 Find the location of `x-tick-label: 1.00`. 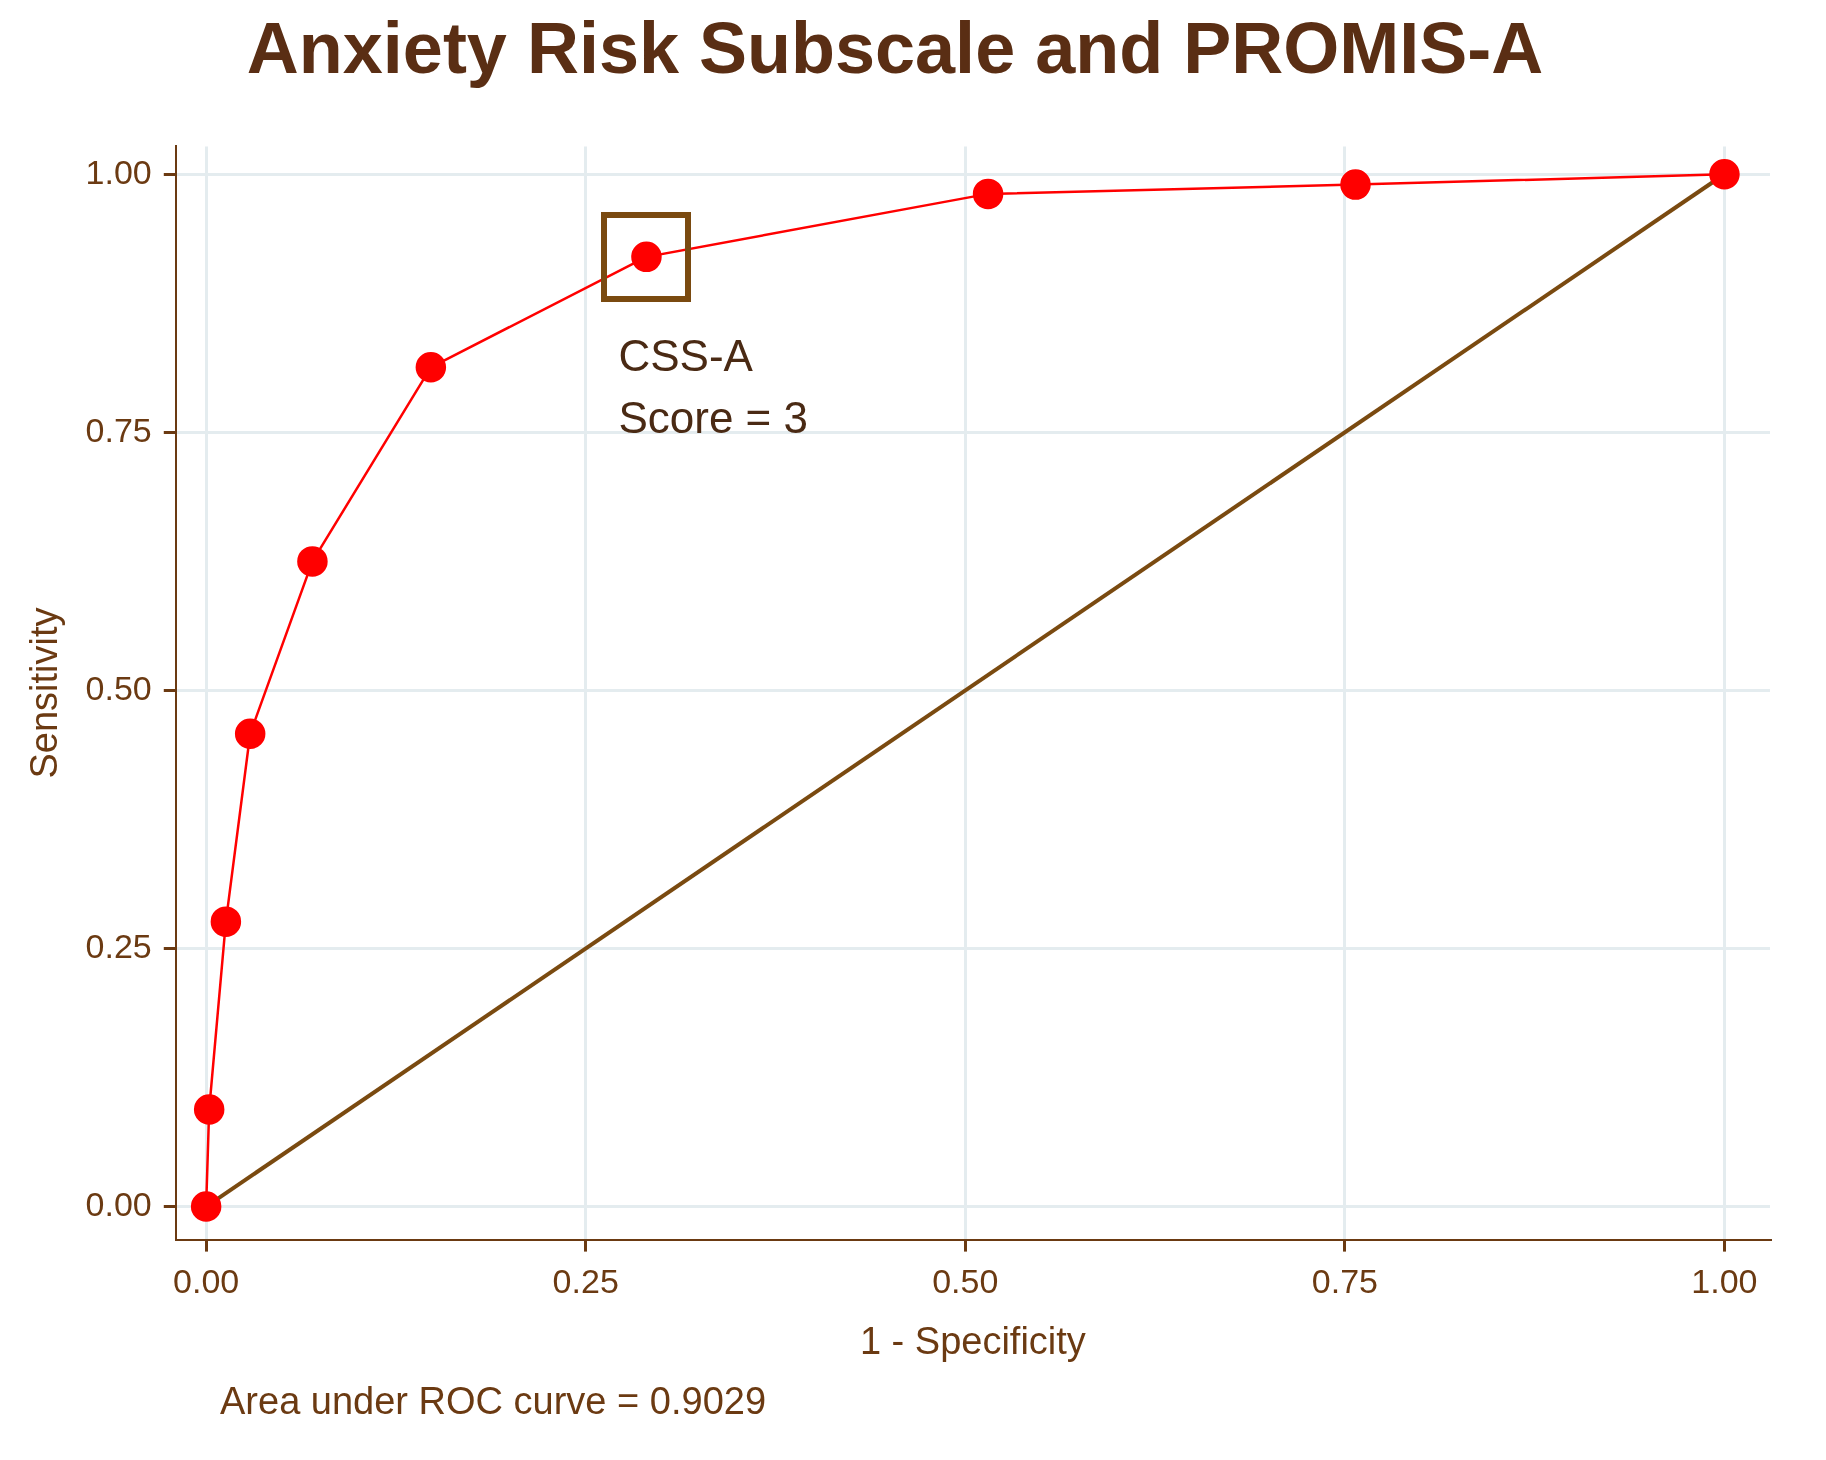

x-tick-label: 1.00 is located at coordinates (1724, 1281).